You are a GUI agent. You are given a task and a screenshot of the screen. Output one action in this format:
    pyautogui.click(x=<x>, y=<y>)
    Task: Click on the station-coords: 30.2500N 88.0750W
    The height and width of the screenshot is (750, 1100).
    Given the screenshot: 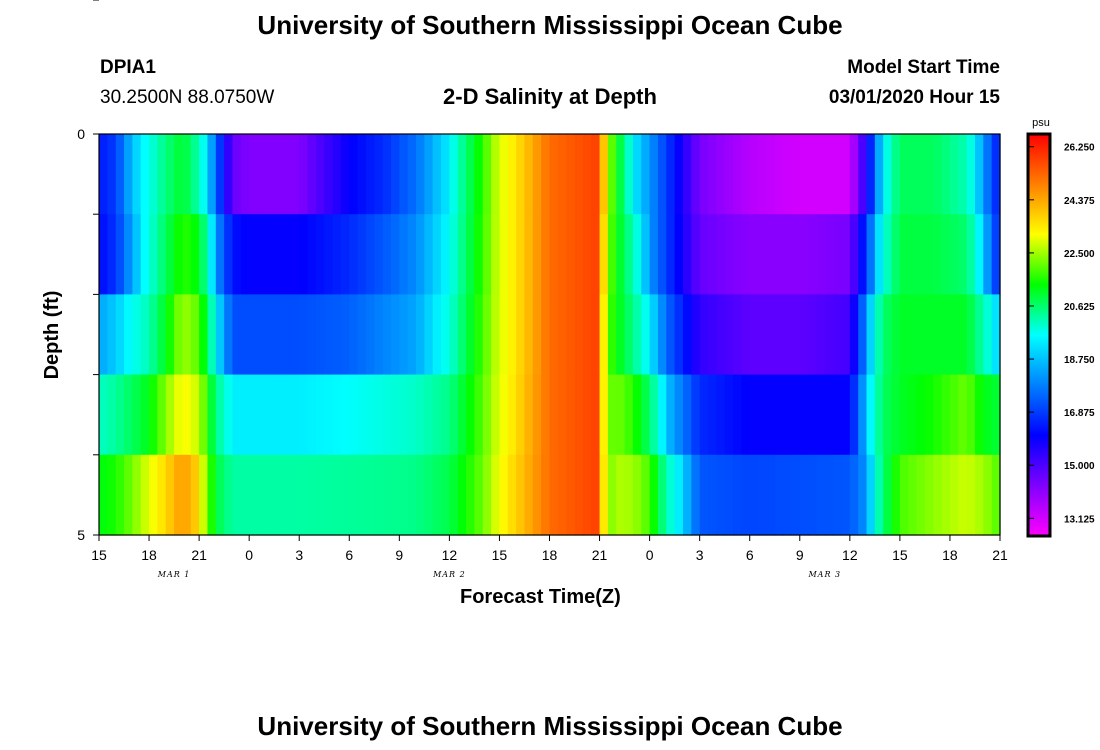 What is the action you would take?
    pyautogui.click(x=187, y=97)
    